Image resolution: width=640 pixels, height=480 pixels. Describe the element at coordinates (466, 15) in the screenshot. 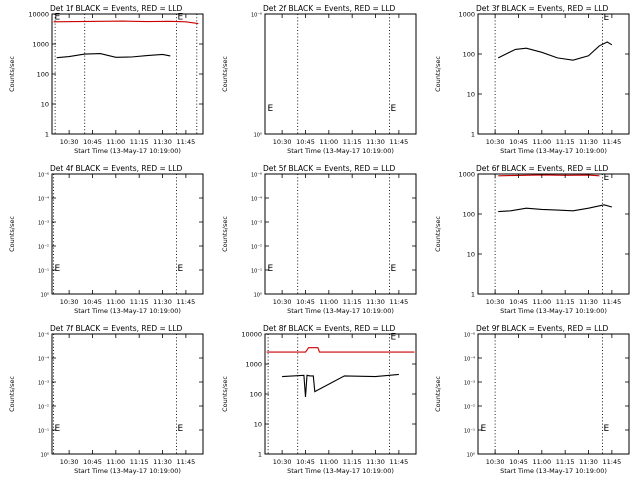

I see `y-tick-label: 1000` at that location.